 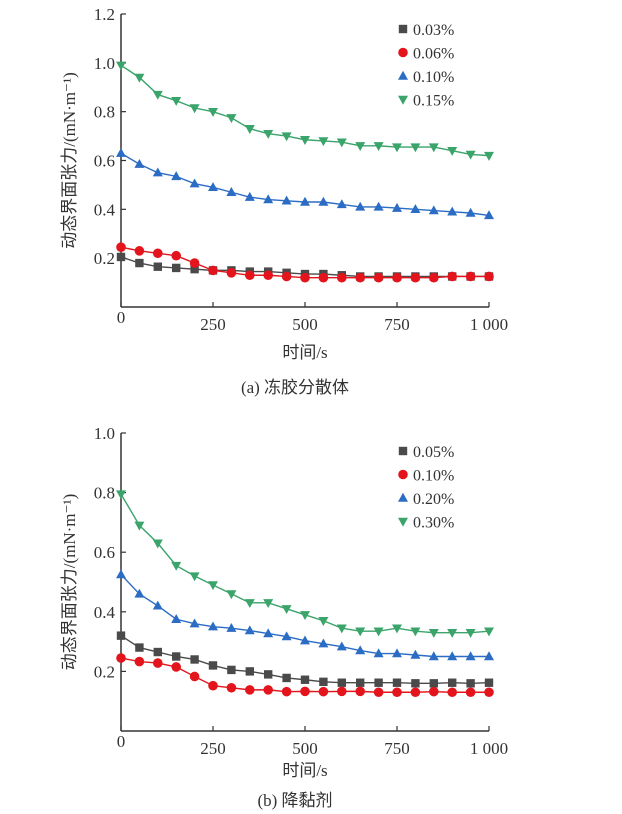 I want to click on legend-label: 0.10%, so click(x=433, y=77).